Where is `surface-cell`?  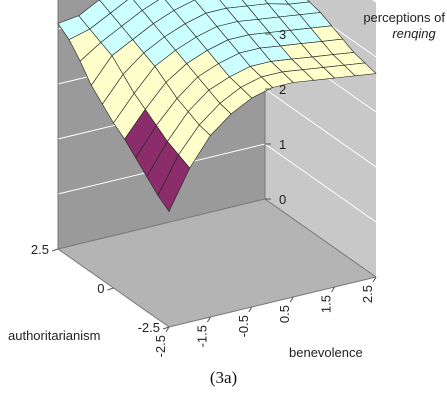 surface-cell is located at coordinates (360, 69).